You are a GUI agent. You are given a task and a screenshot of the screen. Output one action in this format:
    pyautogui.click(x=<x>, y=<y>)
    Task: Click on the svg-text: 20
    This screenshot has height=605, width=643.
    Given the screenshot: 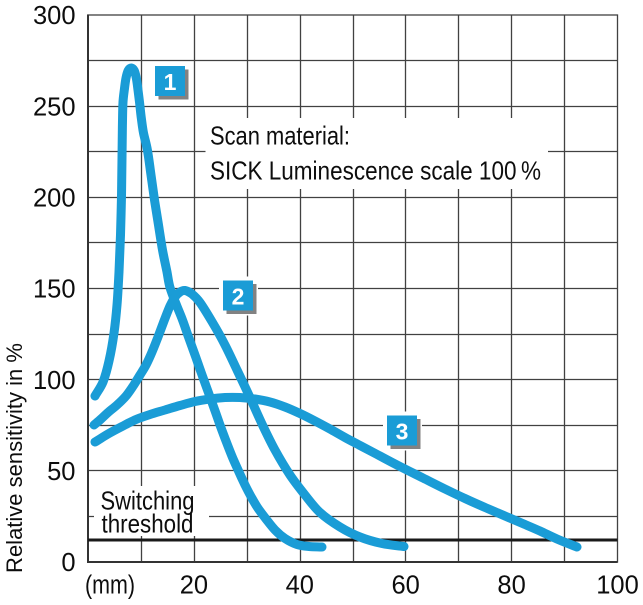 What is the action you would take?
    pyautogui.click(x=194, y=586)
    